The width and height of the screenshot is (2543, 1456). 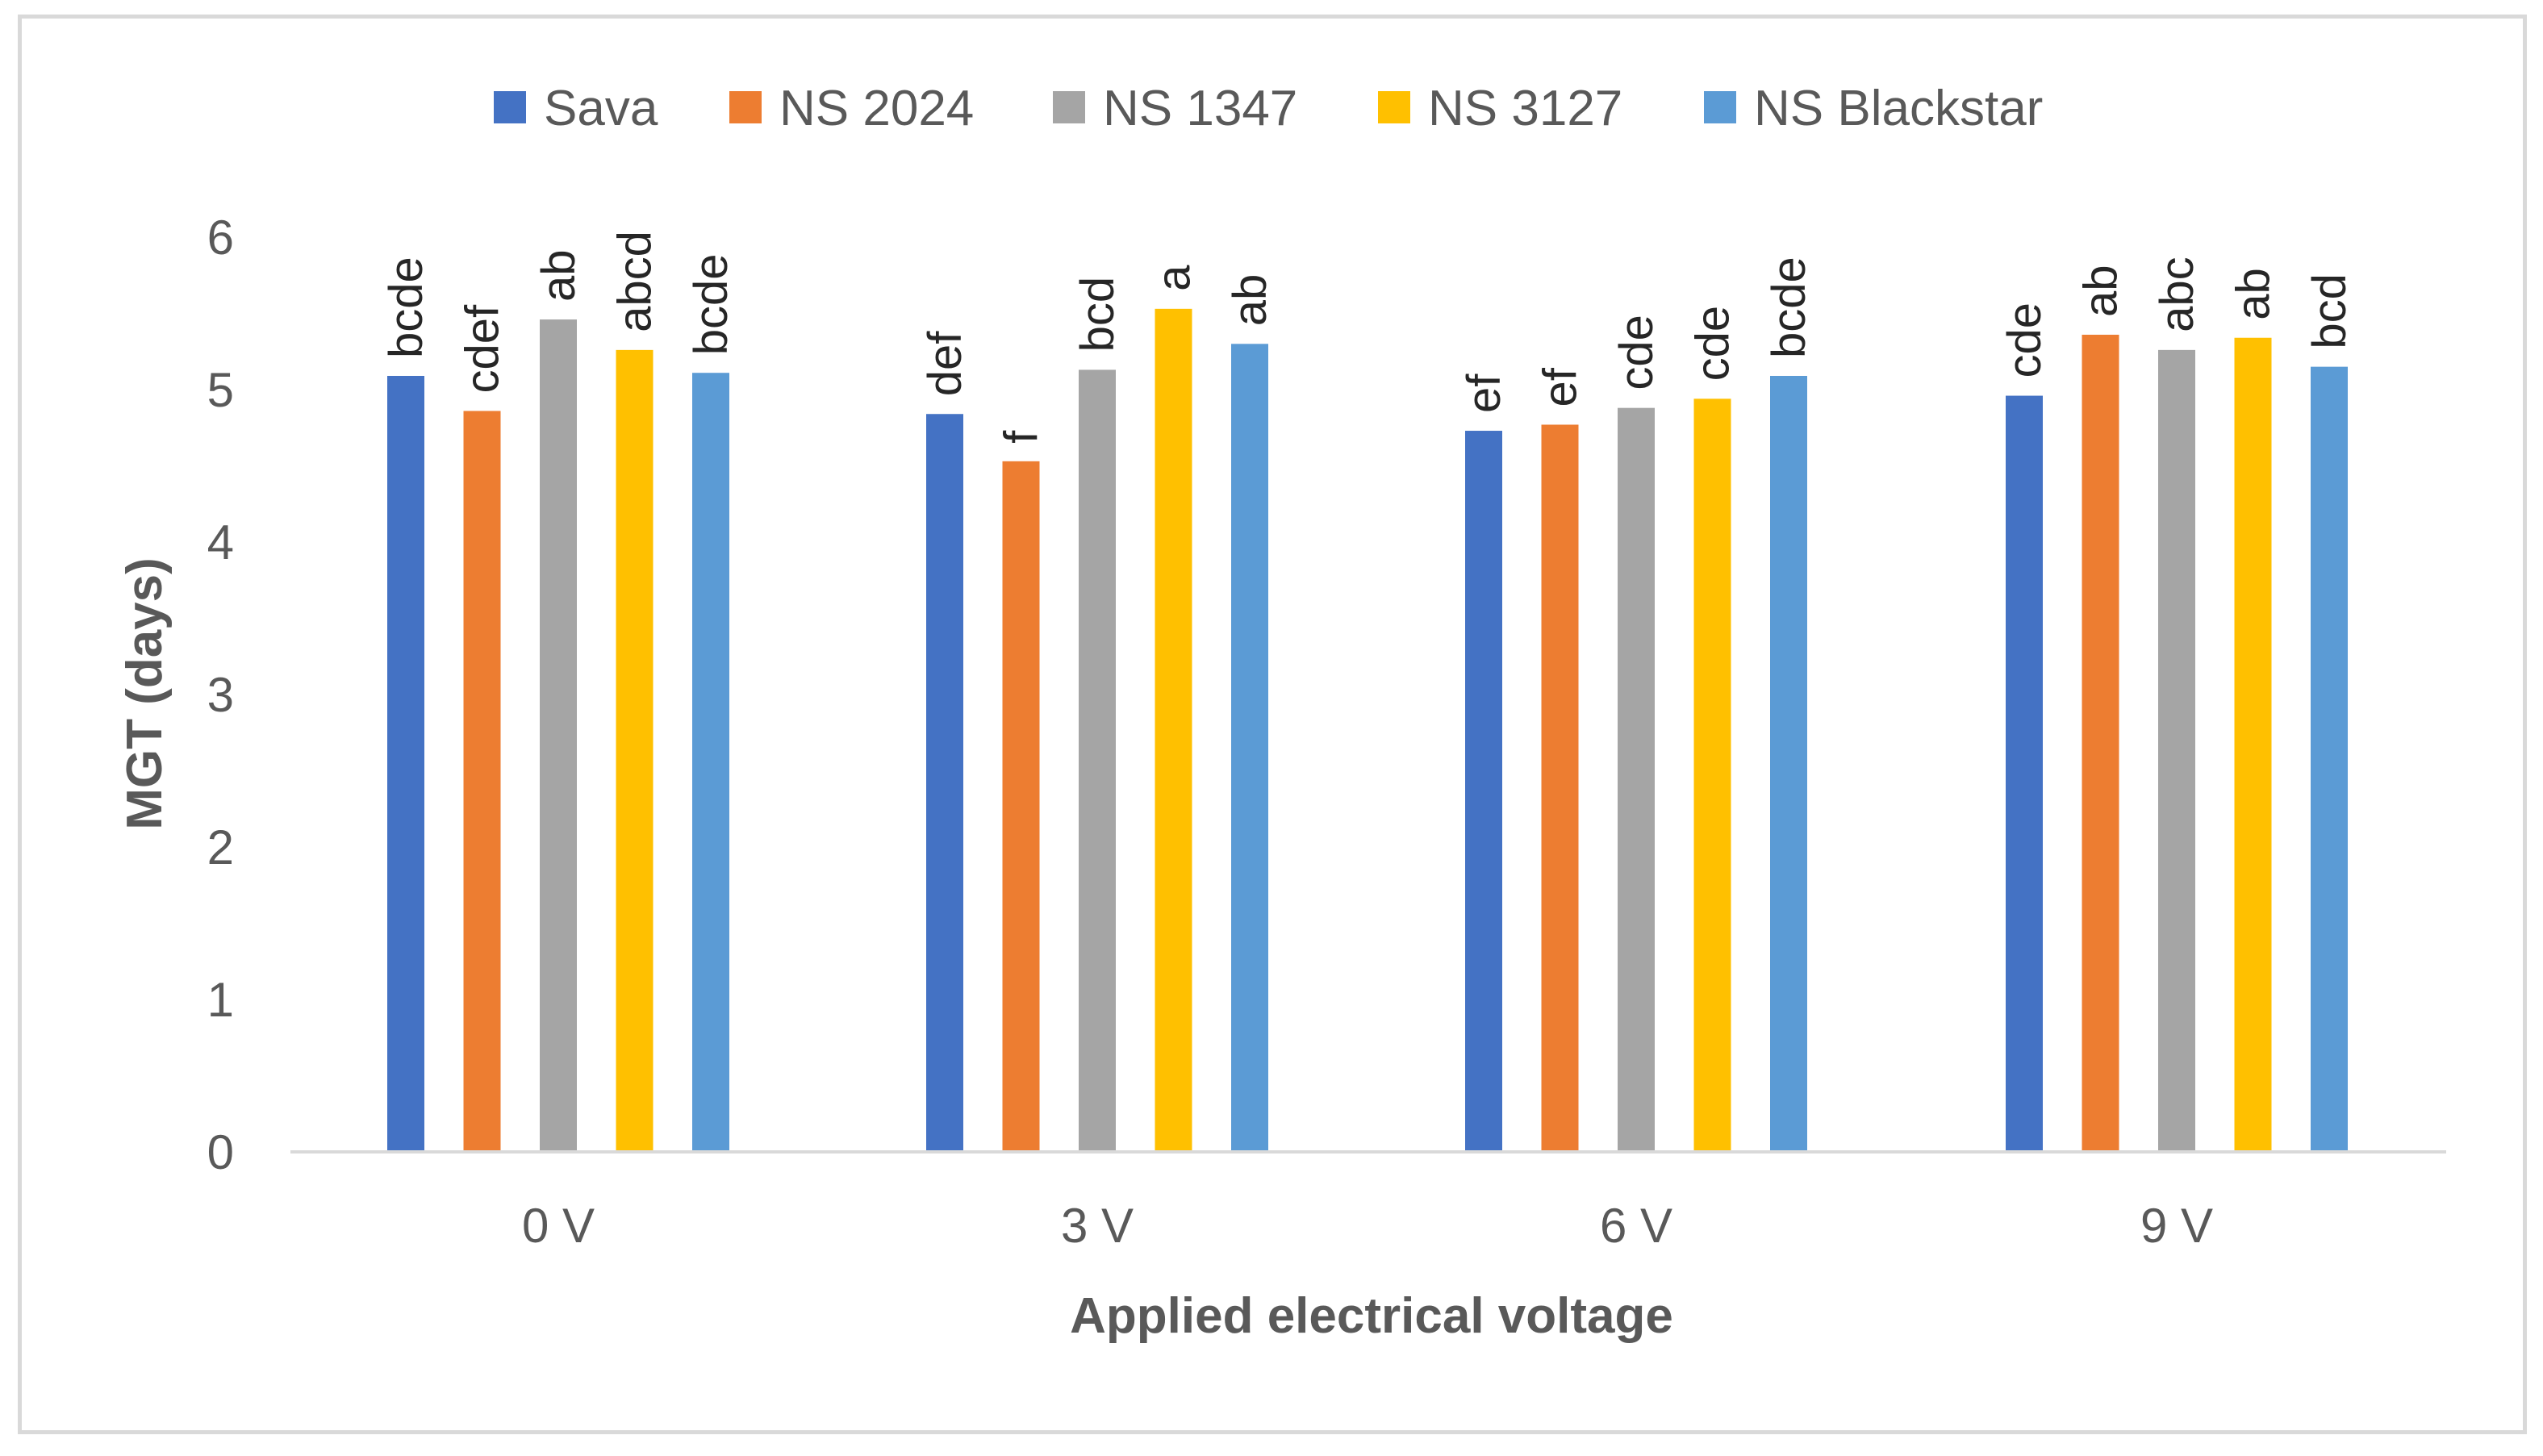 I want to click on x-tick-label: 9 V, so click(x=2176, y=1226).